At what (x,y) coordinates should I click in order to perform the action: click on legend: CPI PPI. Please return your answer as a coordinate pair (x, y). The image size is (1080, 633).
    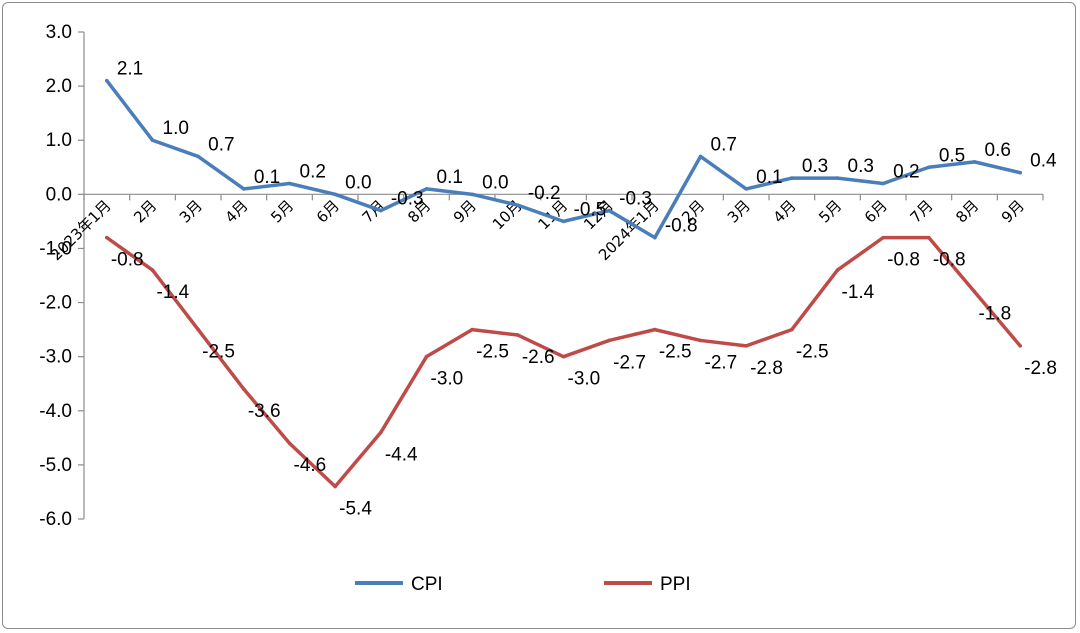
    Looking at the image, I should click on (523, 584).